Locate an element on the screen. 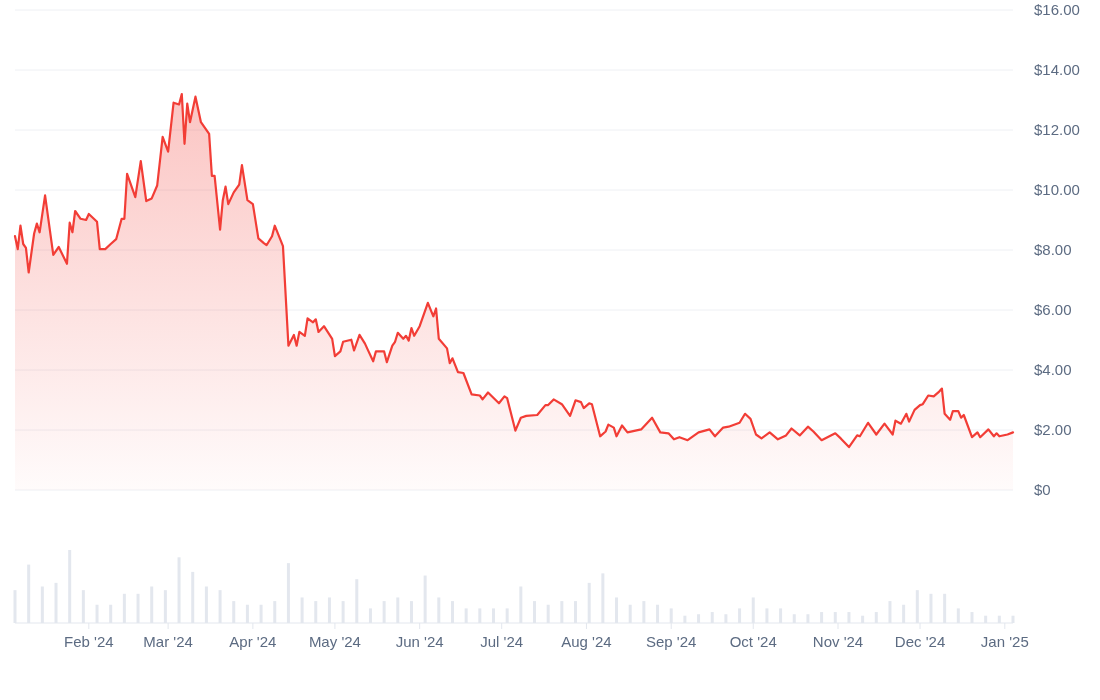  x-tick-label: Feb '24 is located at coordinates (89, 641).